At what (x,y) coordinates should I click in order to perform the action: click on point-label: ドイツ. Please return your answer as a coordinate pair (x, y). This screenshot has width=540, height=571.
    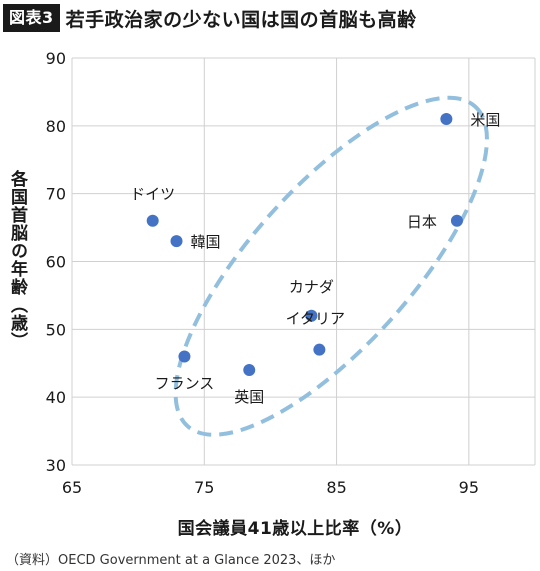
    Looking at the image, I should click on (152, 194).